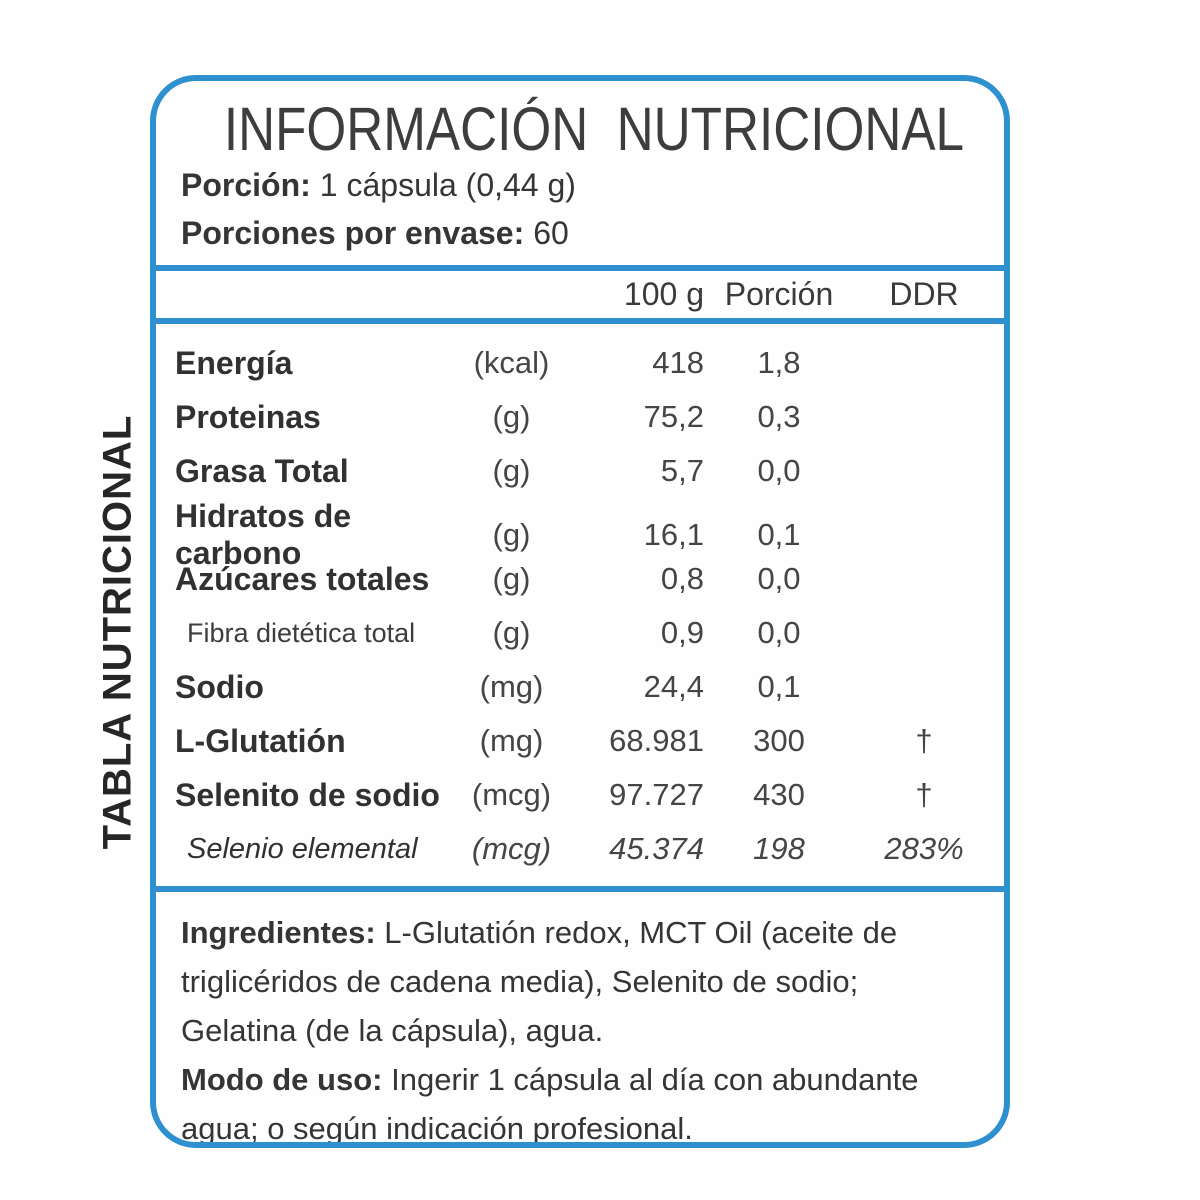 This screenshot has height=1200, width=1200. What do you see at coordinates (673, 416) in the screenshot?
I see `row-value-100g: 75,2` at bounding box center [673, 416].